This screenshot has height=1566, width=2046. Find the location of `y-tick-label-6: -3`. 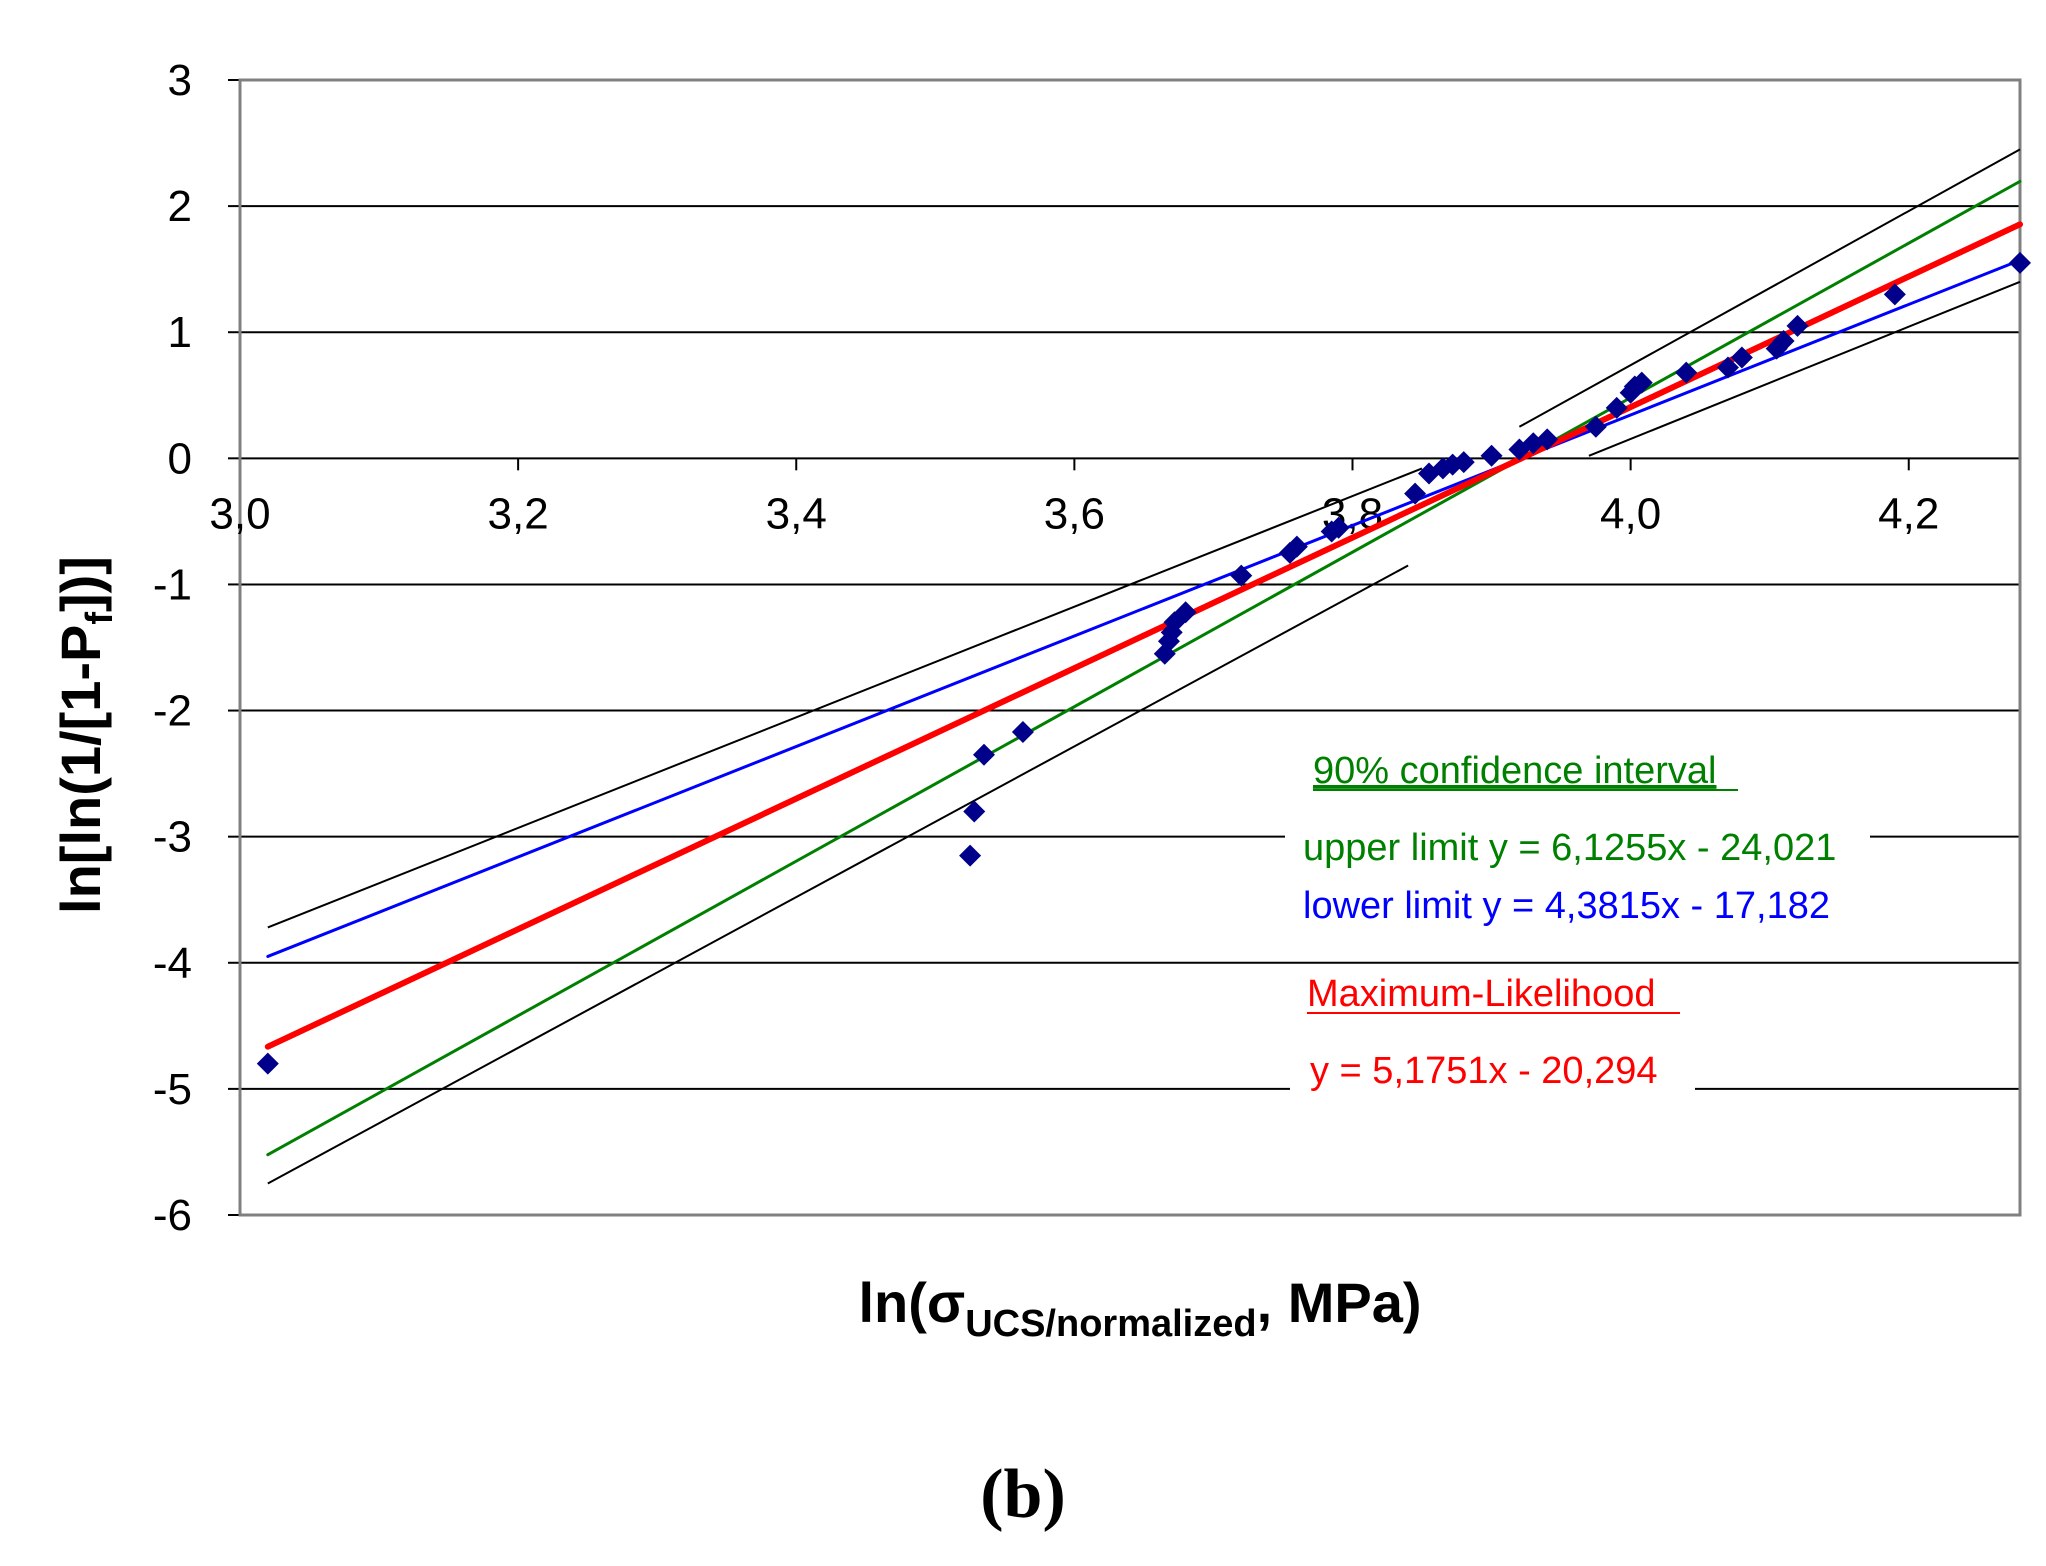

y-tick-label-6: -3 is located at coordinates (172, 837).